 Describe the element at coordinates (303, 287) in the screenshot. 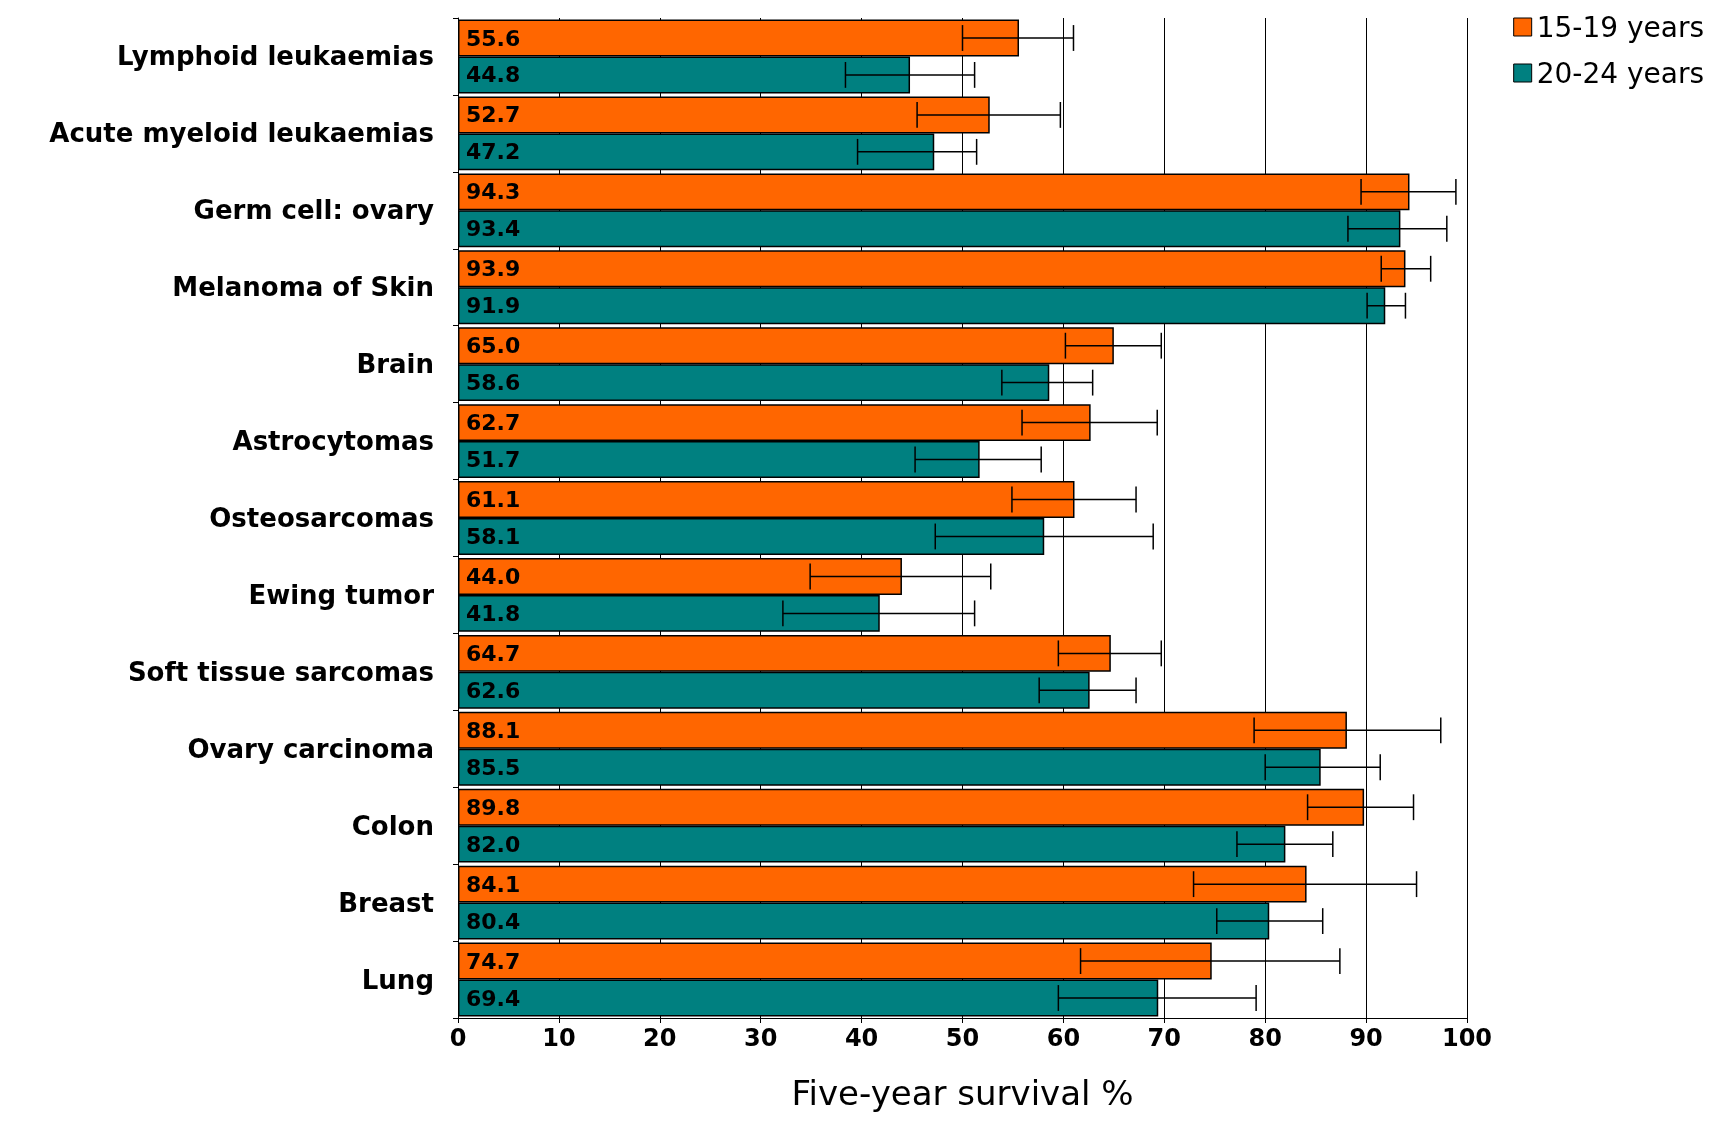

I see `y-tick-label: Melanoma of Skin` at that location.